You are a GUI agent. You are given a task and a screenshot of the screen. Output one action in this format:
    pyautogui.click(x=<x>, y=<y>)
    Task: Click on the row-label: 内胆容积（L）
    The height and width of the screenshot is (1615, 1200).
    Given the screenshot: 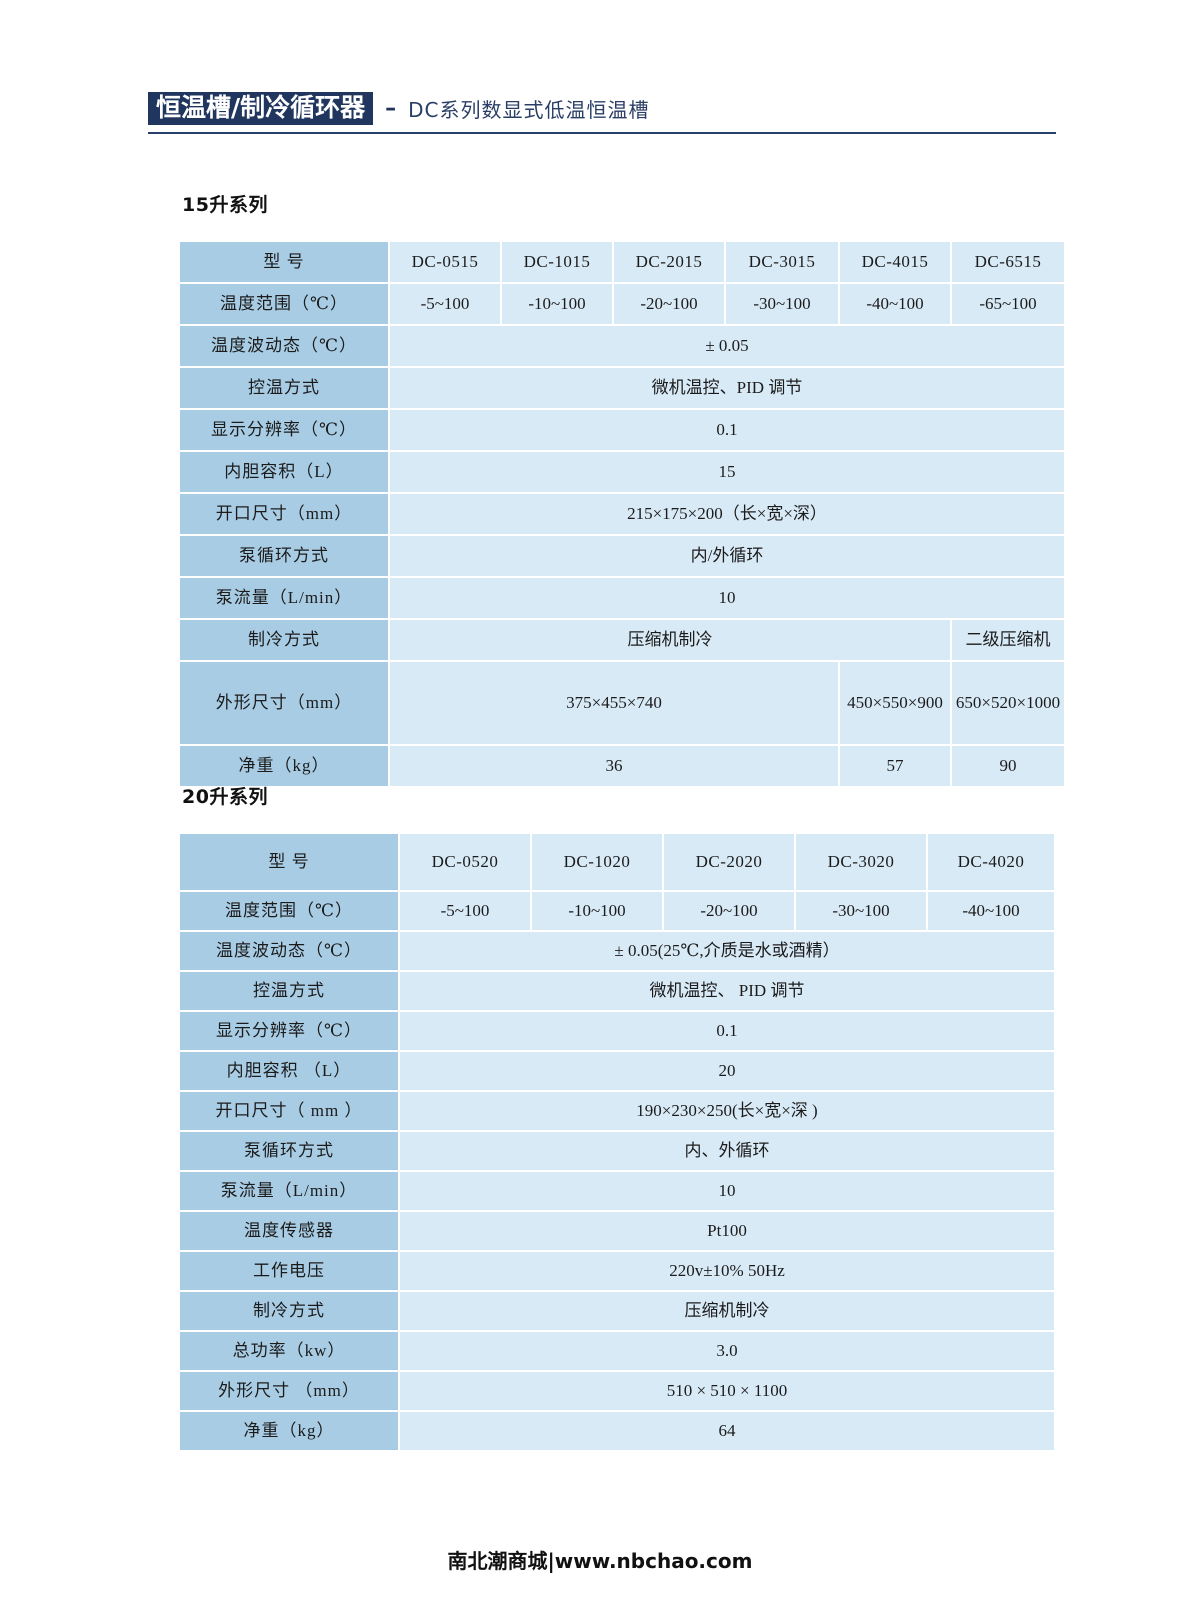 What is the action you would take?
    pyautogui.click(x=284, y=472)
    